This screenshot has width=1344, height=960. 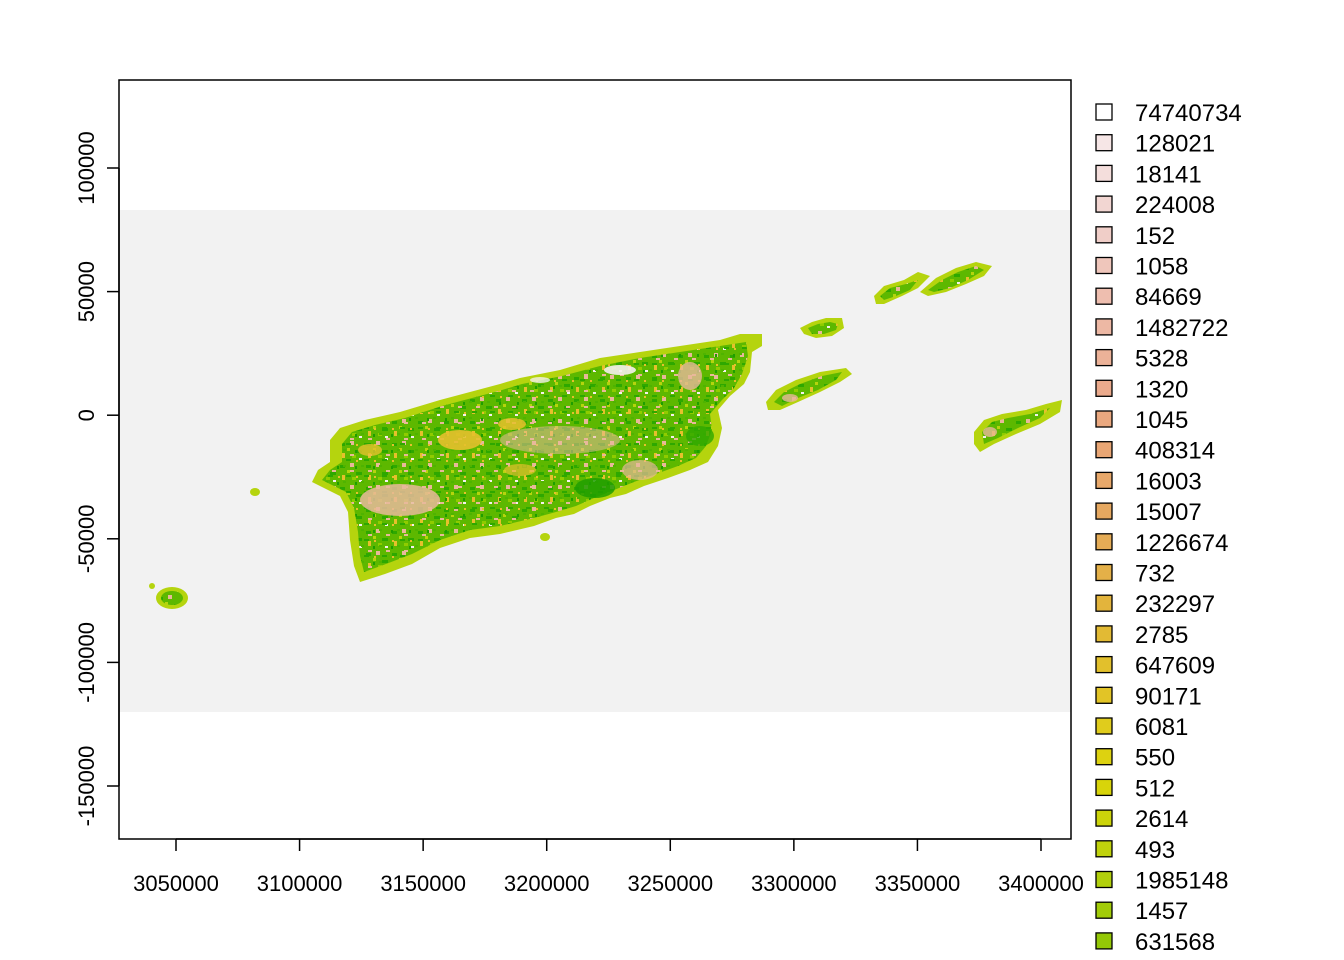 I want to click on x-tick-label: 3100000, so click(x=300, y=883).